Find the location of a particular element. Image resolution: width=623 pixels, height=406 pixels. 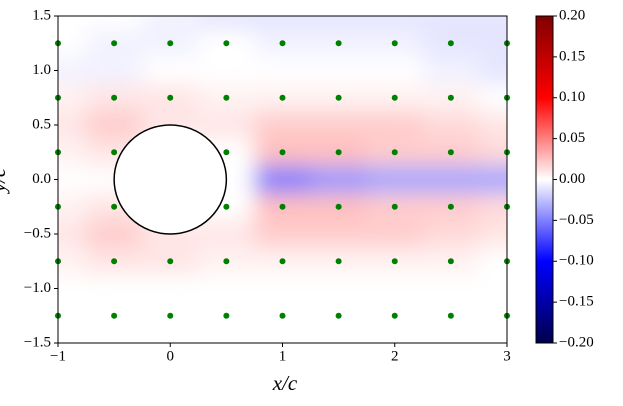

colorbar-tick-label: 0.00 is located at coordinates (572, 179).